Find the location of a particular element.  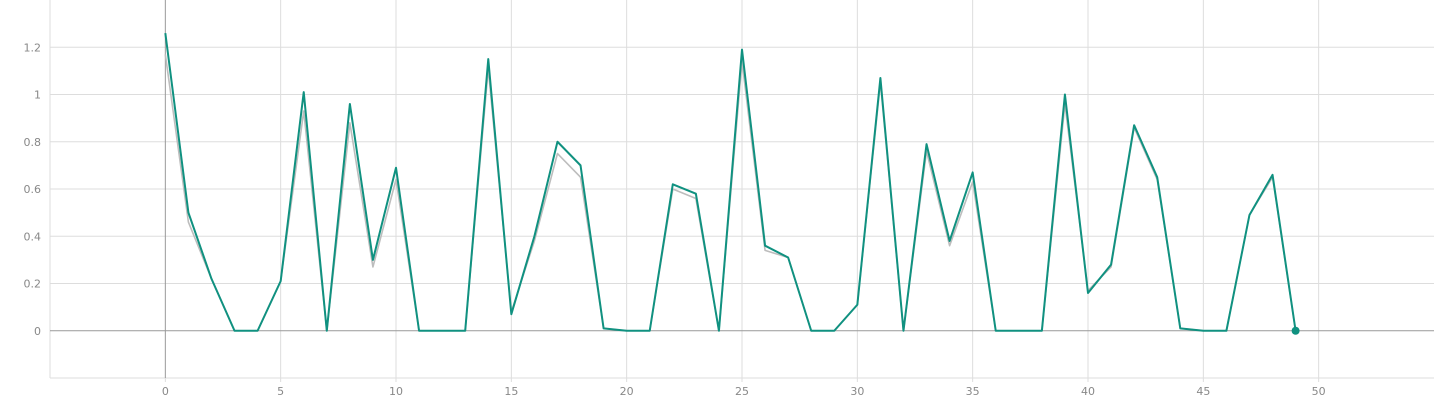

marker-group is located at coordinates (1295, 330).